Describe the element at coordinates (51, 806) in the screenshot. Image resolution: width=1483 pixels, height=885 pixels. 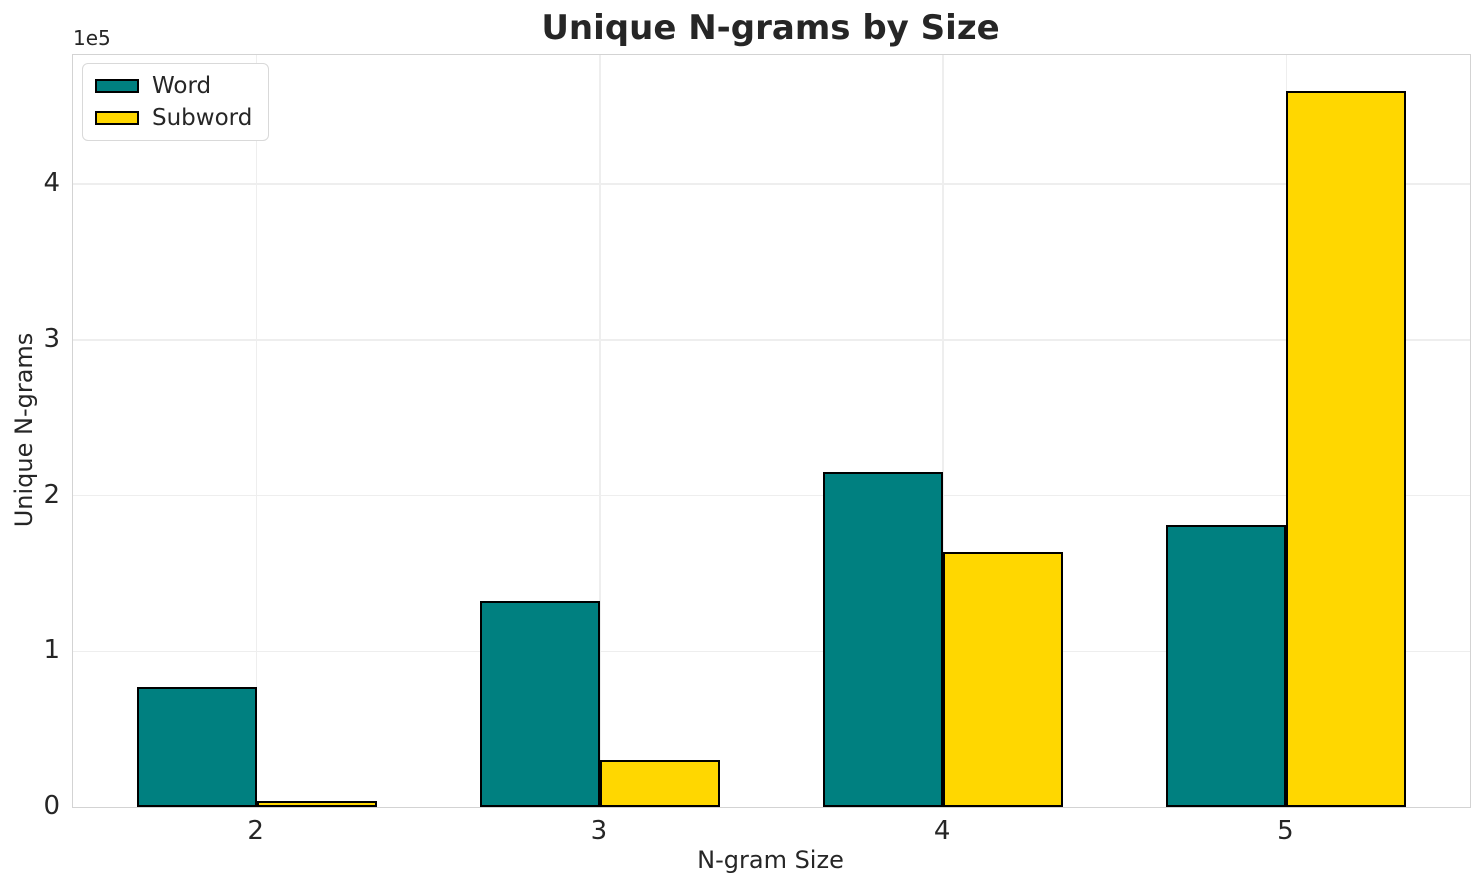
I see `y-tick-label: 0` at that location.